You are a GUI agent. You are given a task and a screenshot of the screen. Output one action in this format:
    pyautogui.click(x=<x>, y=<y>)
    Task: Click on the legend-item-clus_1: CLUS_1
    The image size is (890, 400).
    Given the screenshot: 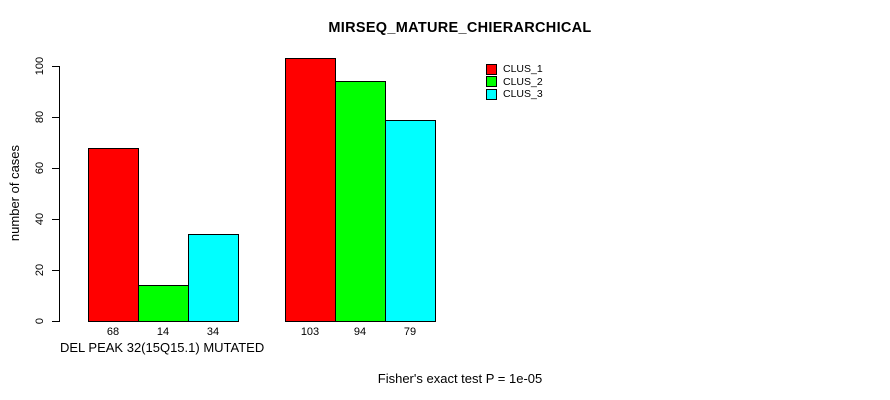 What is the action you would take?
    pyautogui.click(x=514, y=69)
    